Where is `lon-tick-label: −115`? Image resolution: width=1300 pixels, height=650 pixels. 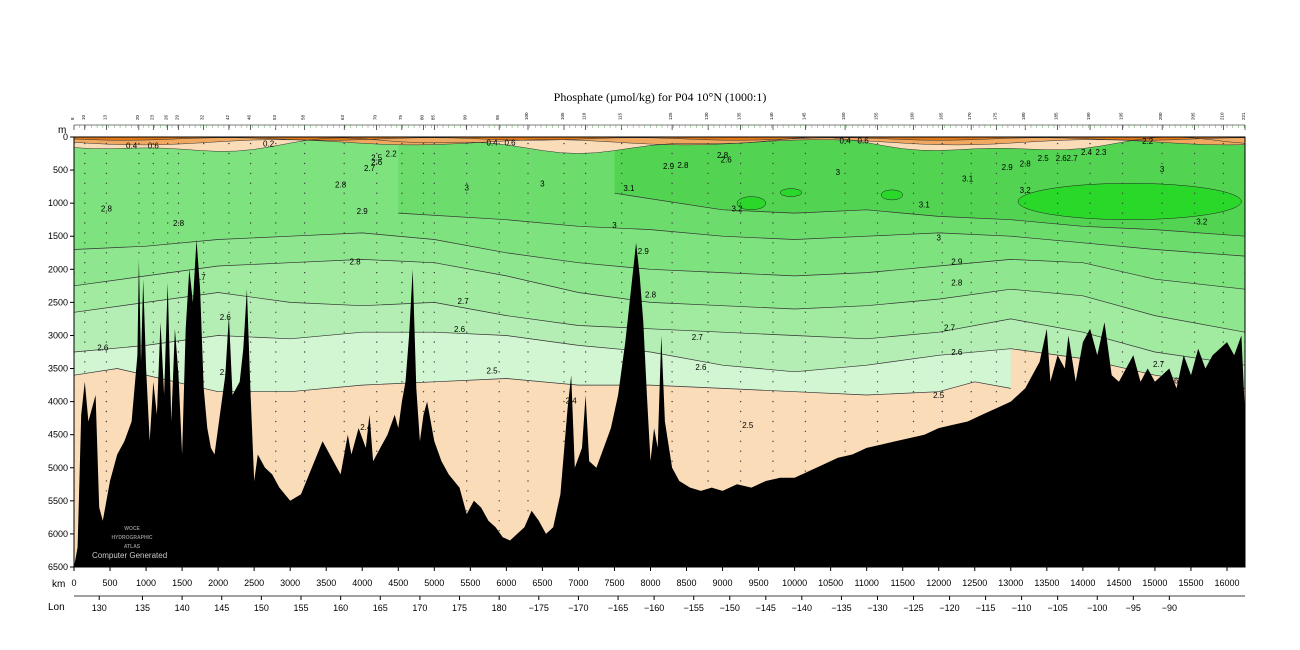 lon-tick-label: −115 is located at coordinates (986, 608).